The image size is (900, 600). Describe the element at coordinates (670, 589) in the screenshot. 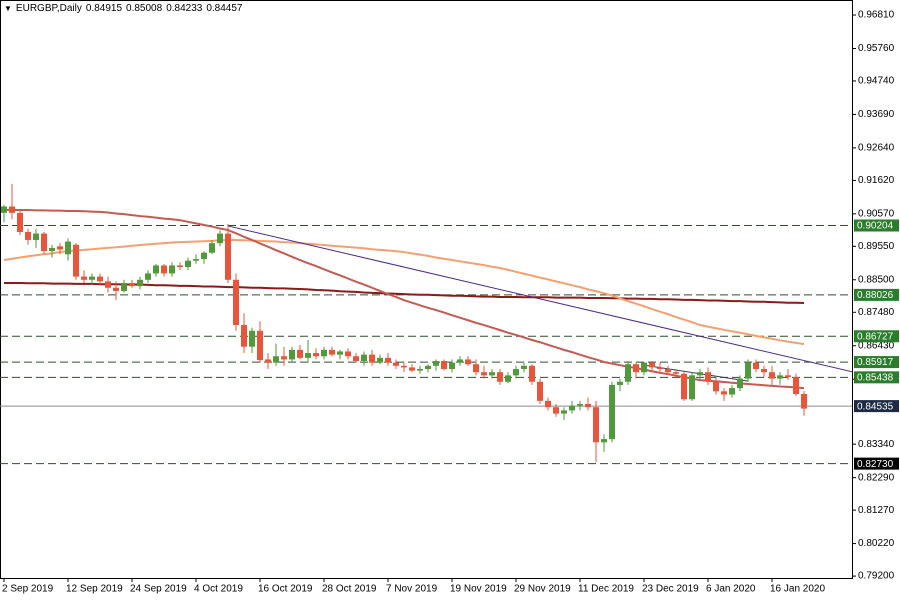

I see `x-tick-label: 23 Dec 2019` at that location.